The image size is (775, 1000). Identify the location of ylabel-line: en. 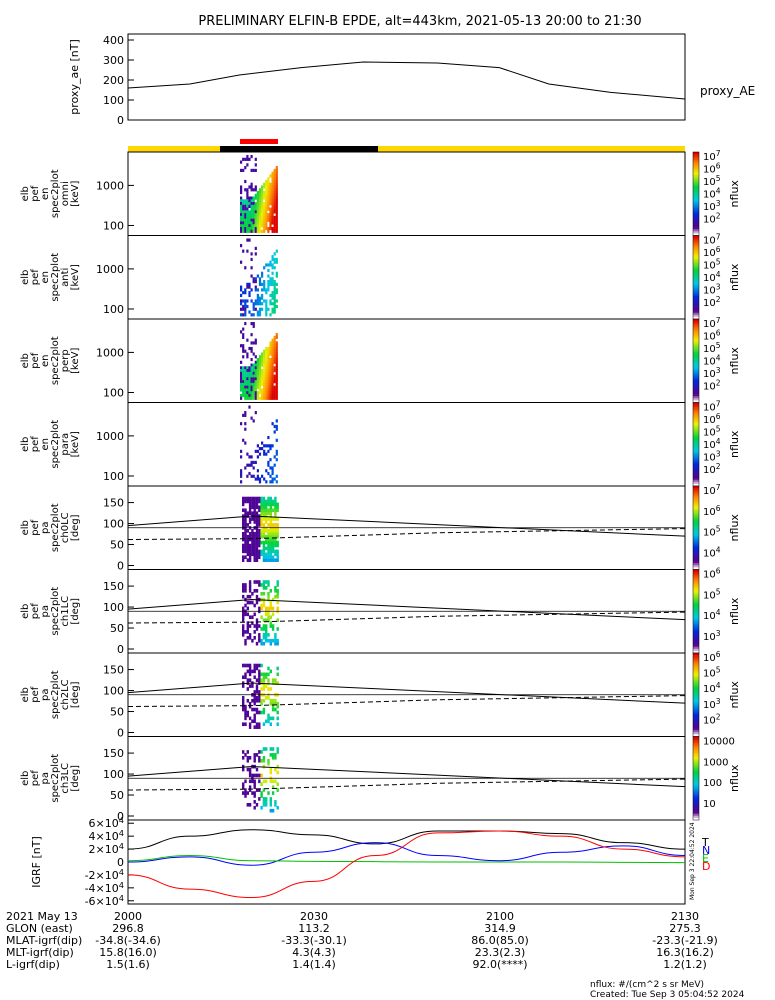
(45, 444).